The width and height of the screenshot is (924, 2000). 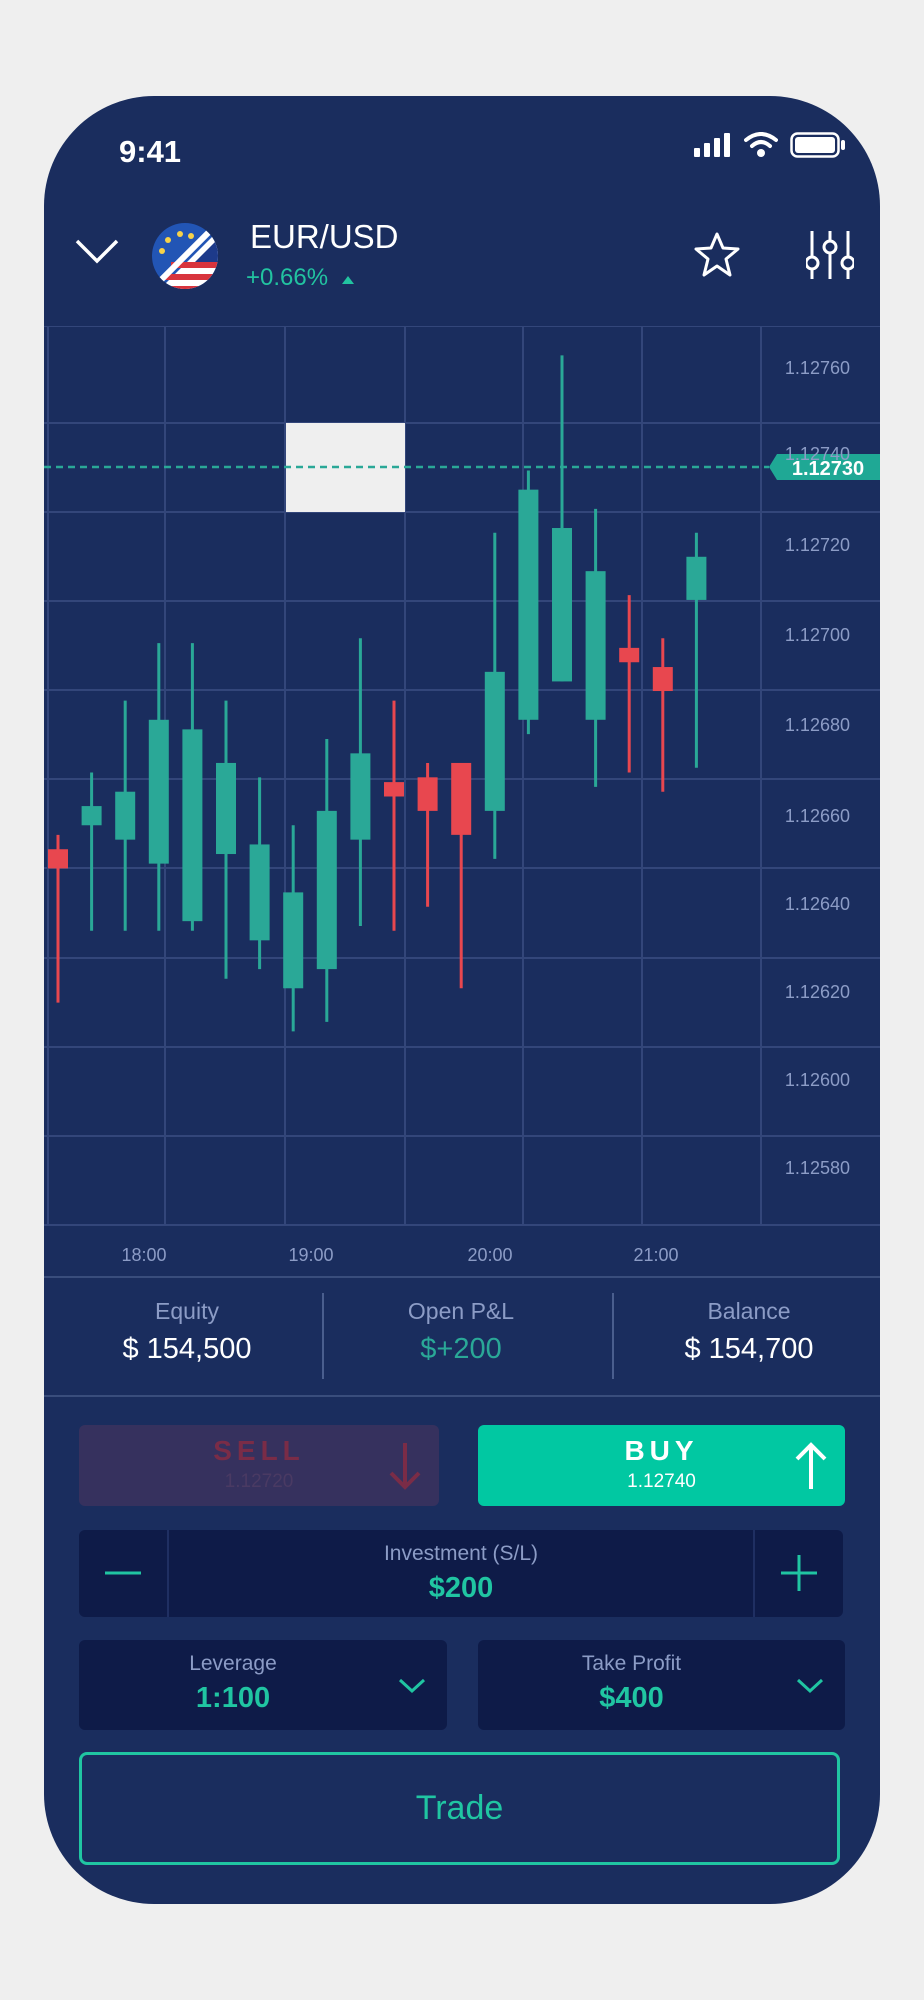 I want to click on decrease-button, so click(x=124, y=1573).